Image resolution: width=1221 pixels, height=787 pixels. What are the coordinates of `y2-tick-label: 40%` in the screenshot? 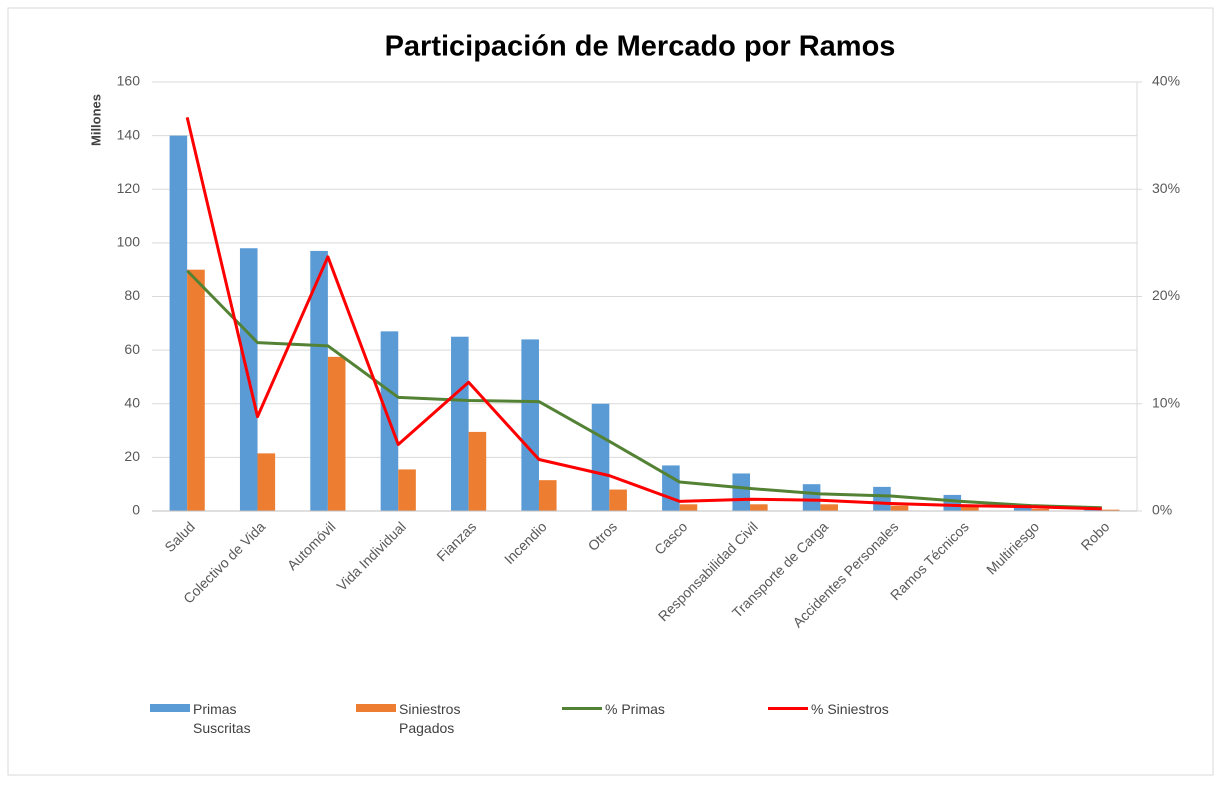 It's located at (1166, 81).